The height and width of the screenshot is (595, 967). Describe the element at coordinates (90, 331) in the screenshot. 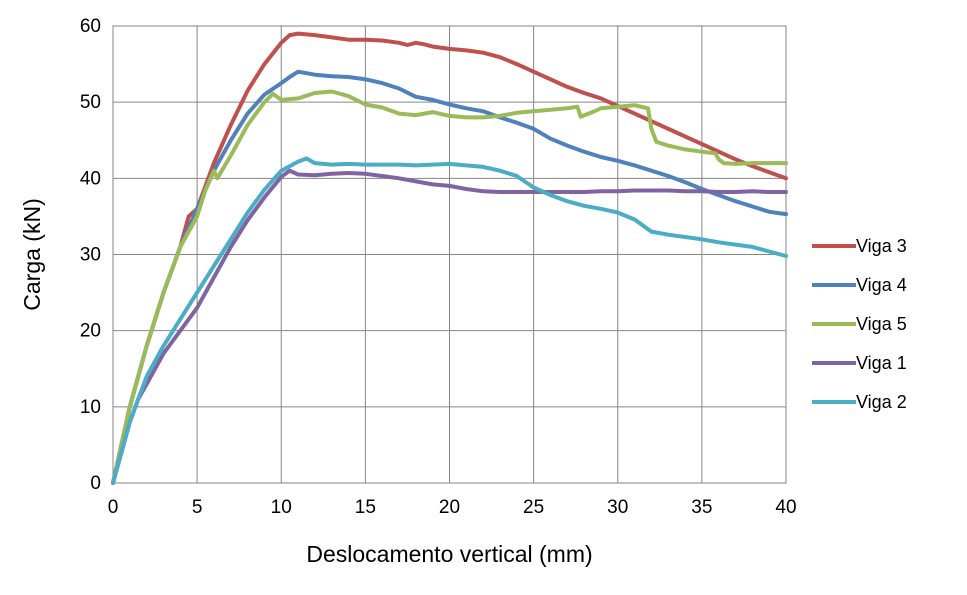

I see `y-tick-label: 20` at that location.